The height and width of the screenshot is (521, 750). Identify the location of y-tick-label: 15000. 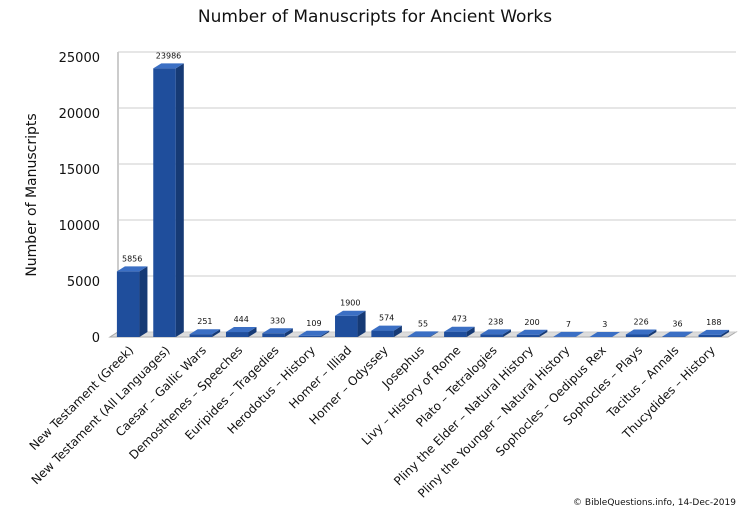
(79, 170).